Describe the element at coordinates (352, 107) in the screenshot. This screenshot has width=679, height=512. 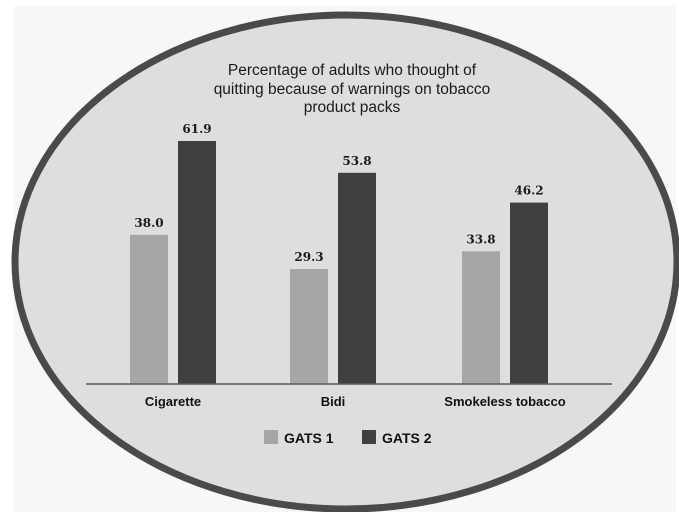
I see `chart-title-line-3: product packs` at that location.